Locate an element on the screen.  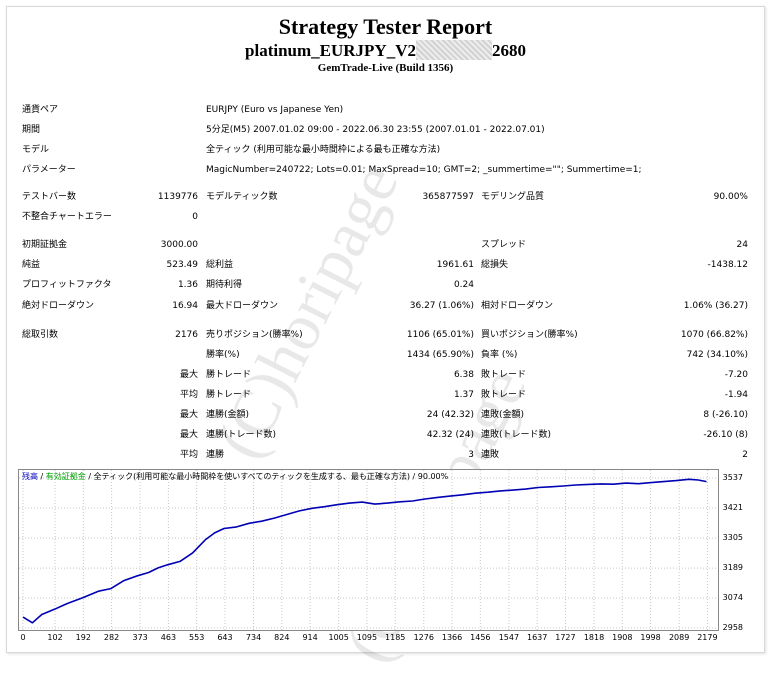
x-tick-label: 282 is located at coordinates (111, 637).